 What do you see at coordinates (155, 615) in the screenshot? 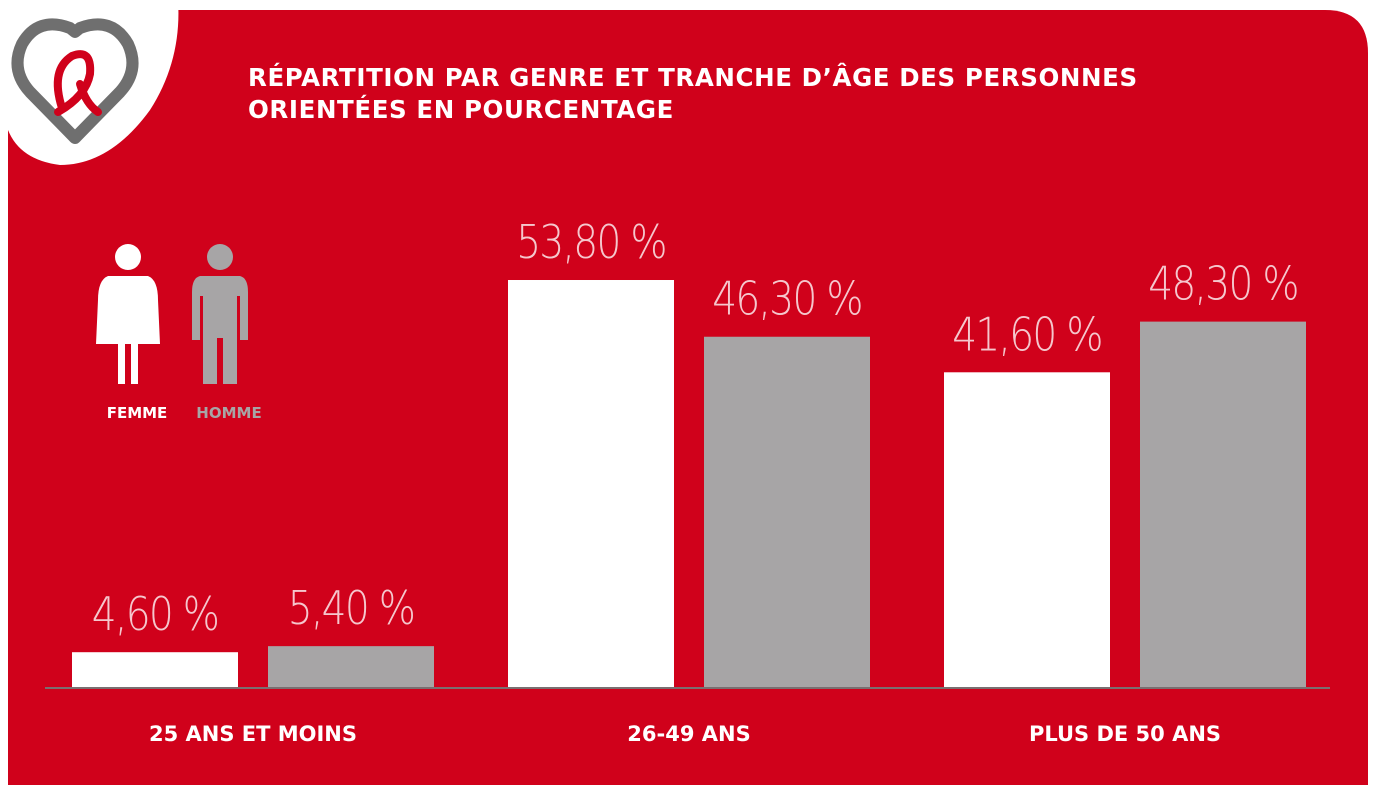
I see `value-label: 4,60 %` at bounding box center [155, 615].